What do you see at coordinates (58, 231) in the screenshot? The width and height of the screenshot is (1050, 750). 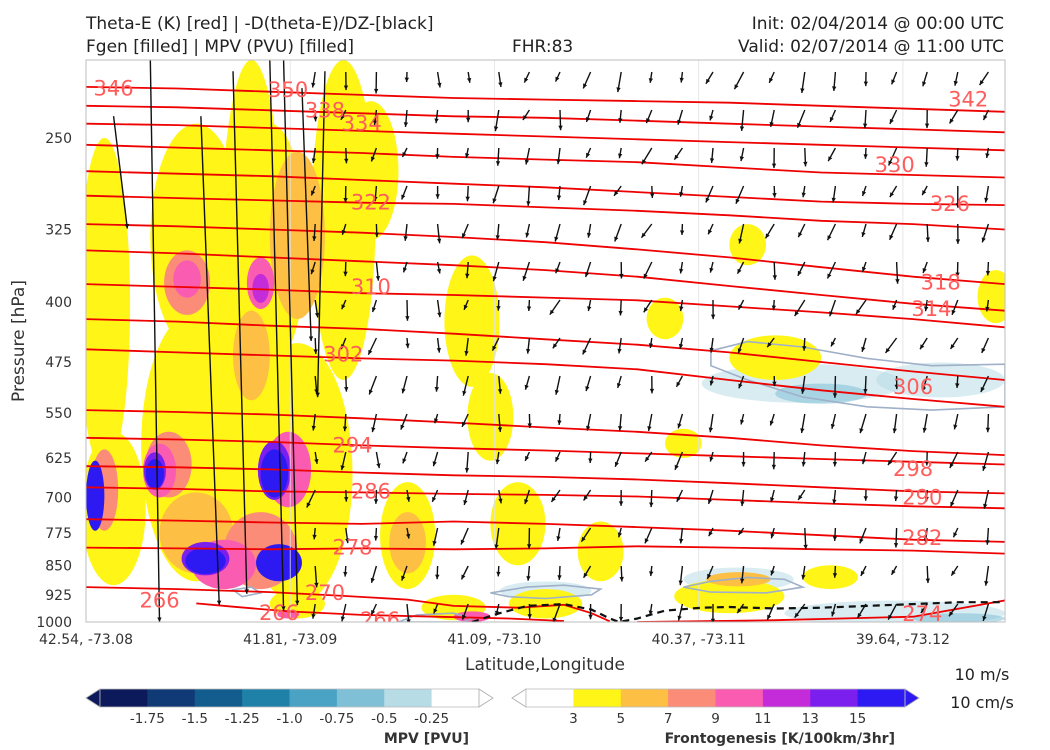 I see `y-tick-label: 325` at bounding box center [58, 231].